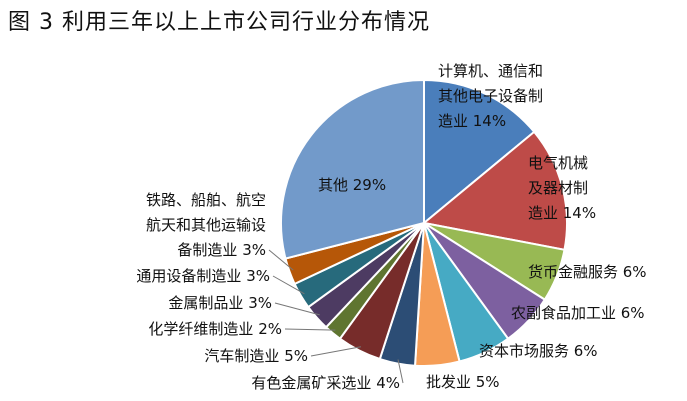  Describe the element at coordinates (558, 188) in the screenshot. I see `slice-label-line: 及器材制` at that location.